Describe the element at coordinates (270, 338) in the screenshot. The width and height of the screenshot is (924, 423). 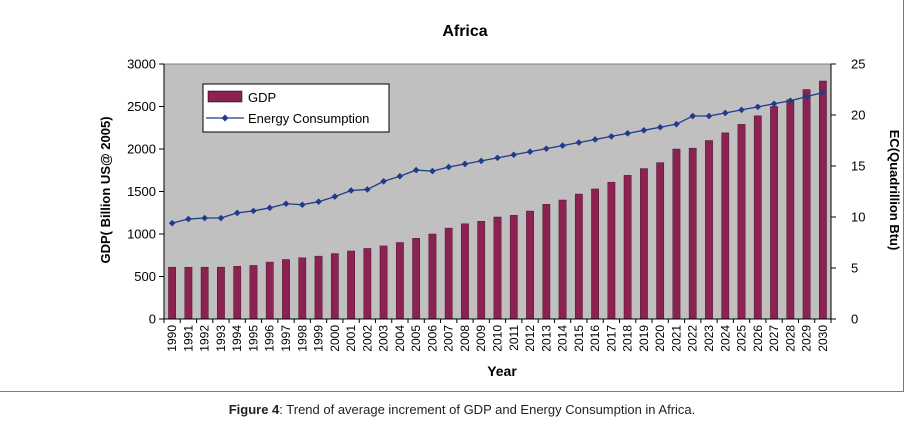
I see `x-tick-label: 1996` at that location.